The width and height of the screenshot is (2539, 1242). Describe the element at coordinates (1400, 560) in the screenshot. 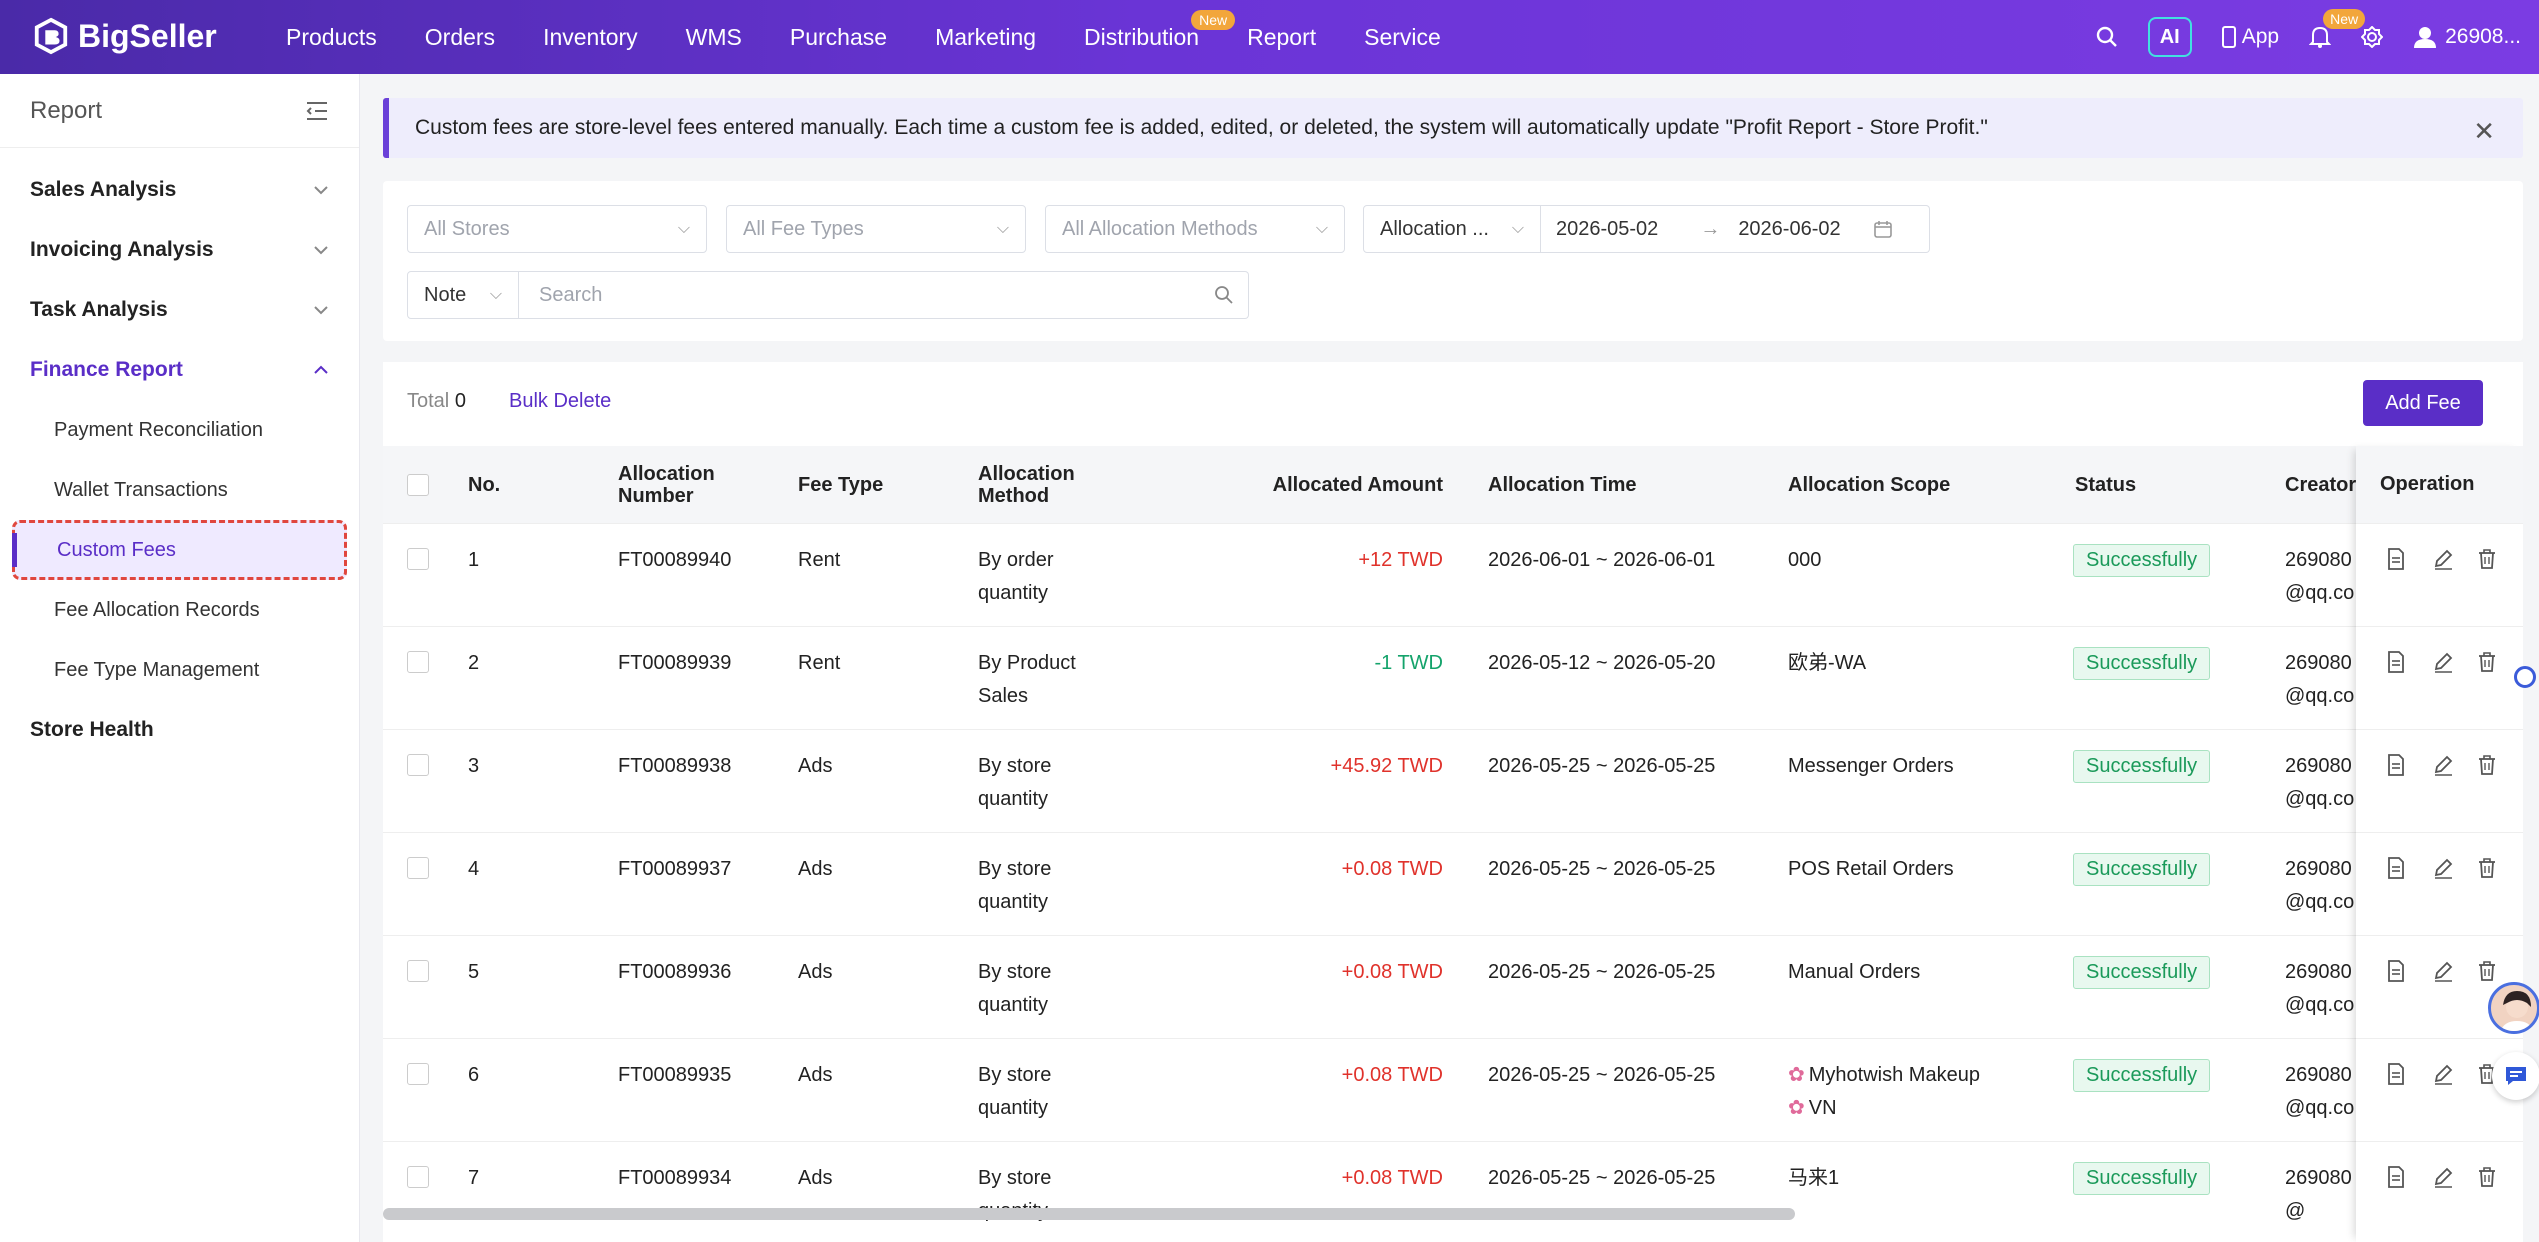

I see `cell-allocated-amount: +12 TWD` at that location.